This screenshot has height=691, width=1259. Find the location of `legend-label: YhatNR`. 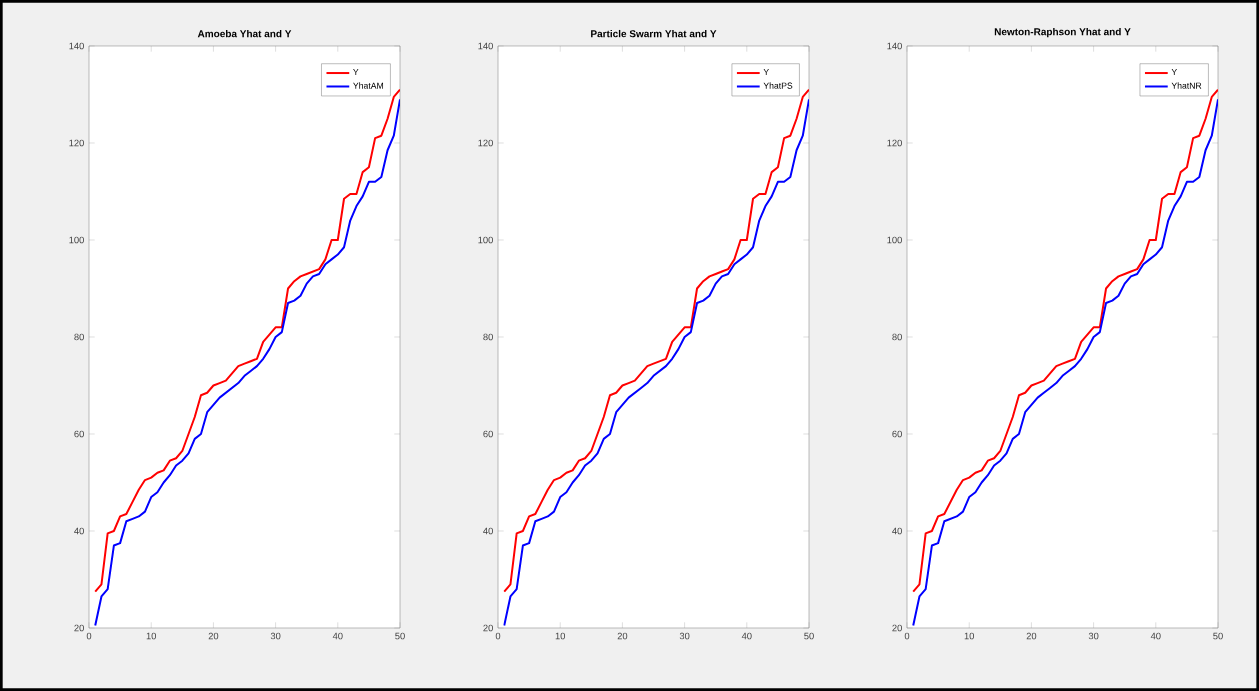

legend-label: YhatNR is located at coordinates (1186, 85).